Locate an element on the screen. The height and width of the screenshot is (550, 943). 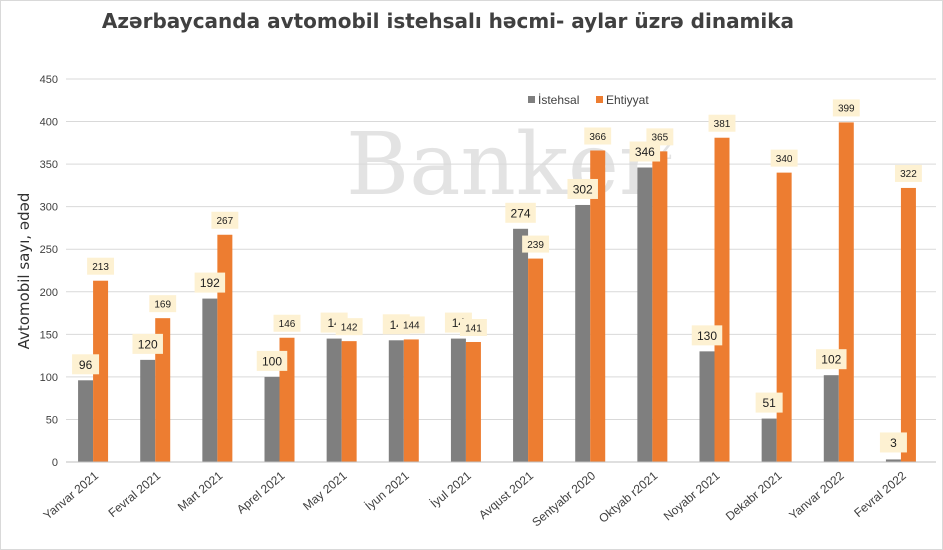
watermark-logo: Banker.az is located at coordinates (509, 165).